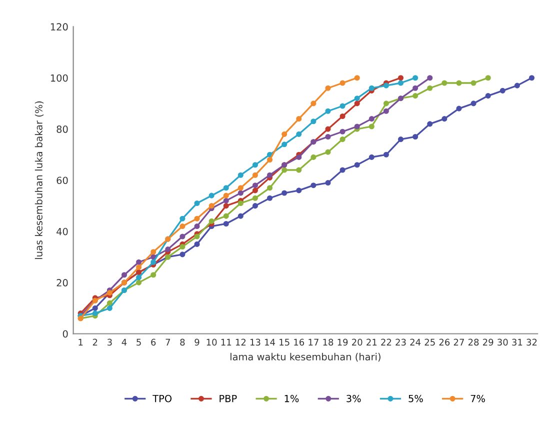 Image resolution: width=543 pixels, height=445 pixels. I want to click on x-tick-label: 25, so click(429, 342).